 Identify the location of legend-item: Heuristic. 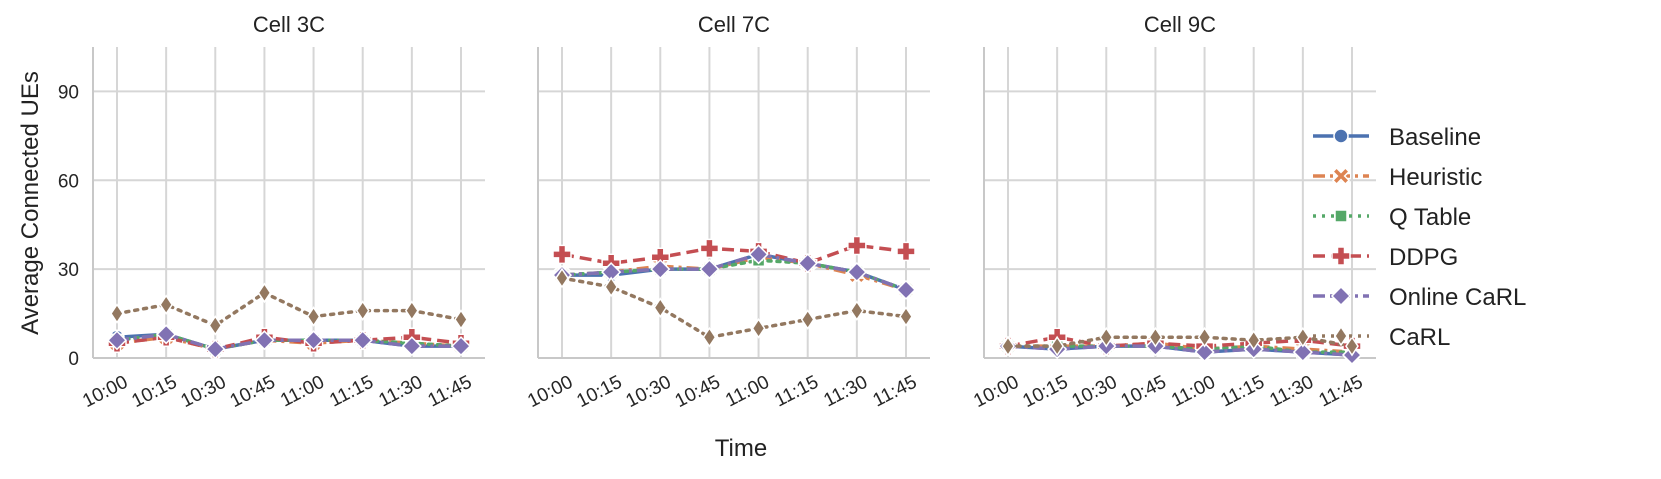
(1397, 177).